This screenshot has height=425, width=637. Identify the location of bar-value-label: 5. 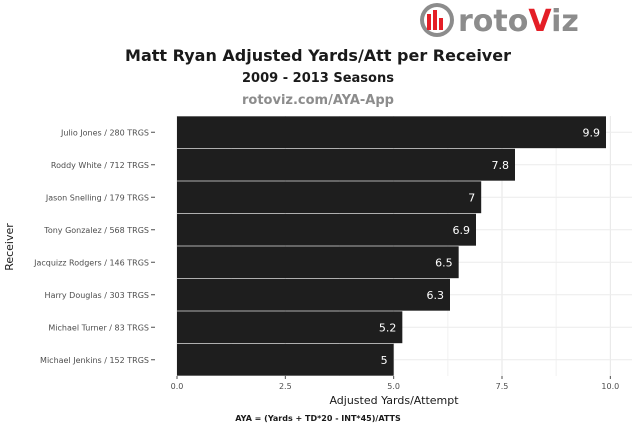
(384, 360).